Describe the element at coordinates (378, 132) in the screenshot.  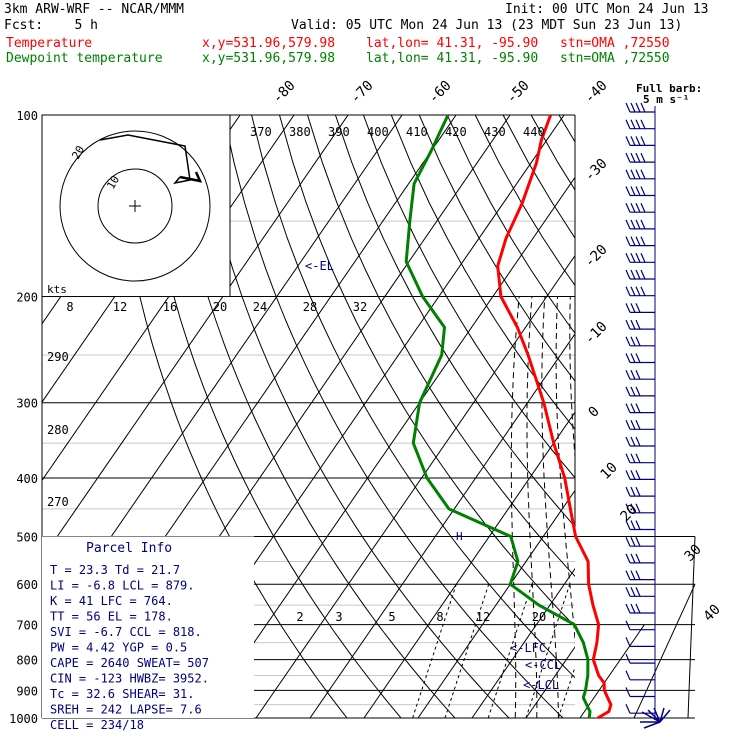
I see `theta-e-label: 400` at that location.